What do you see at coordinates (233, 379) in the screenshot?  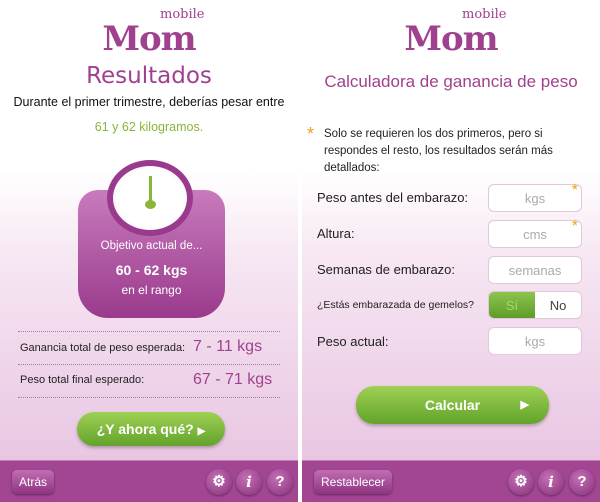 I see `expected-final-value: 67 - 71 kgs` at bounding box center [233, 379].